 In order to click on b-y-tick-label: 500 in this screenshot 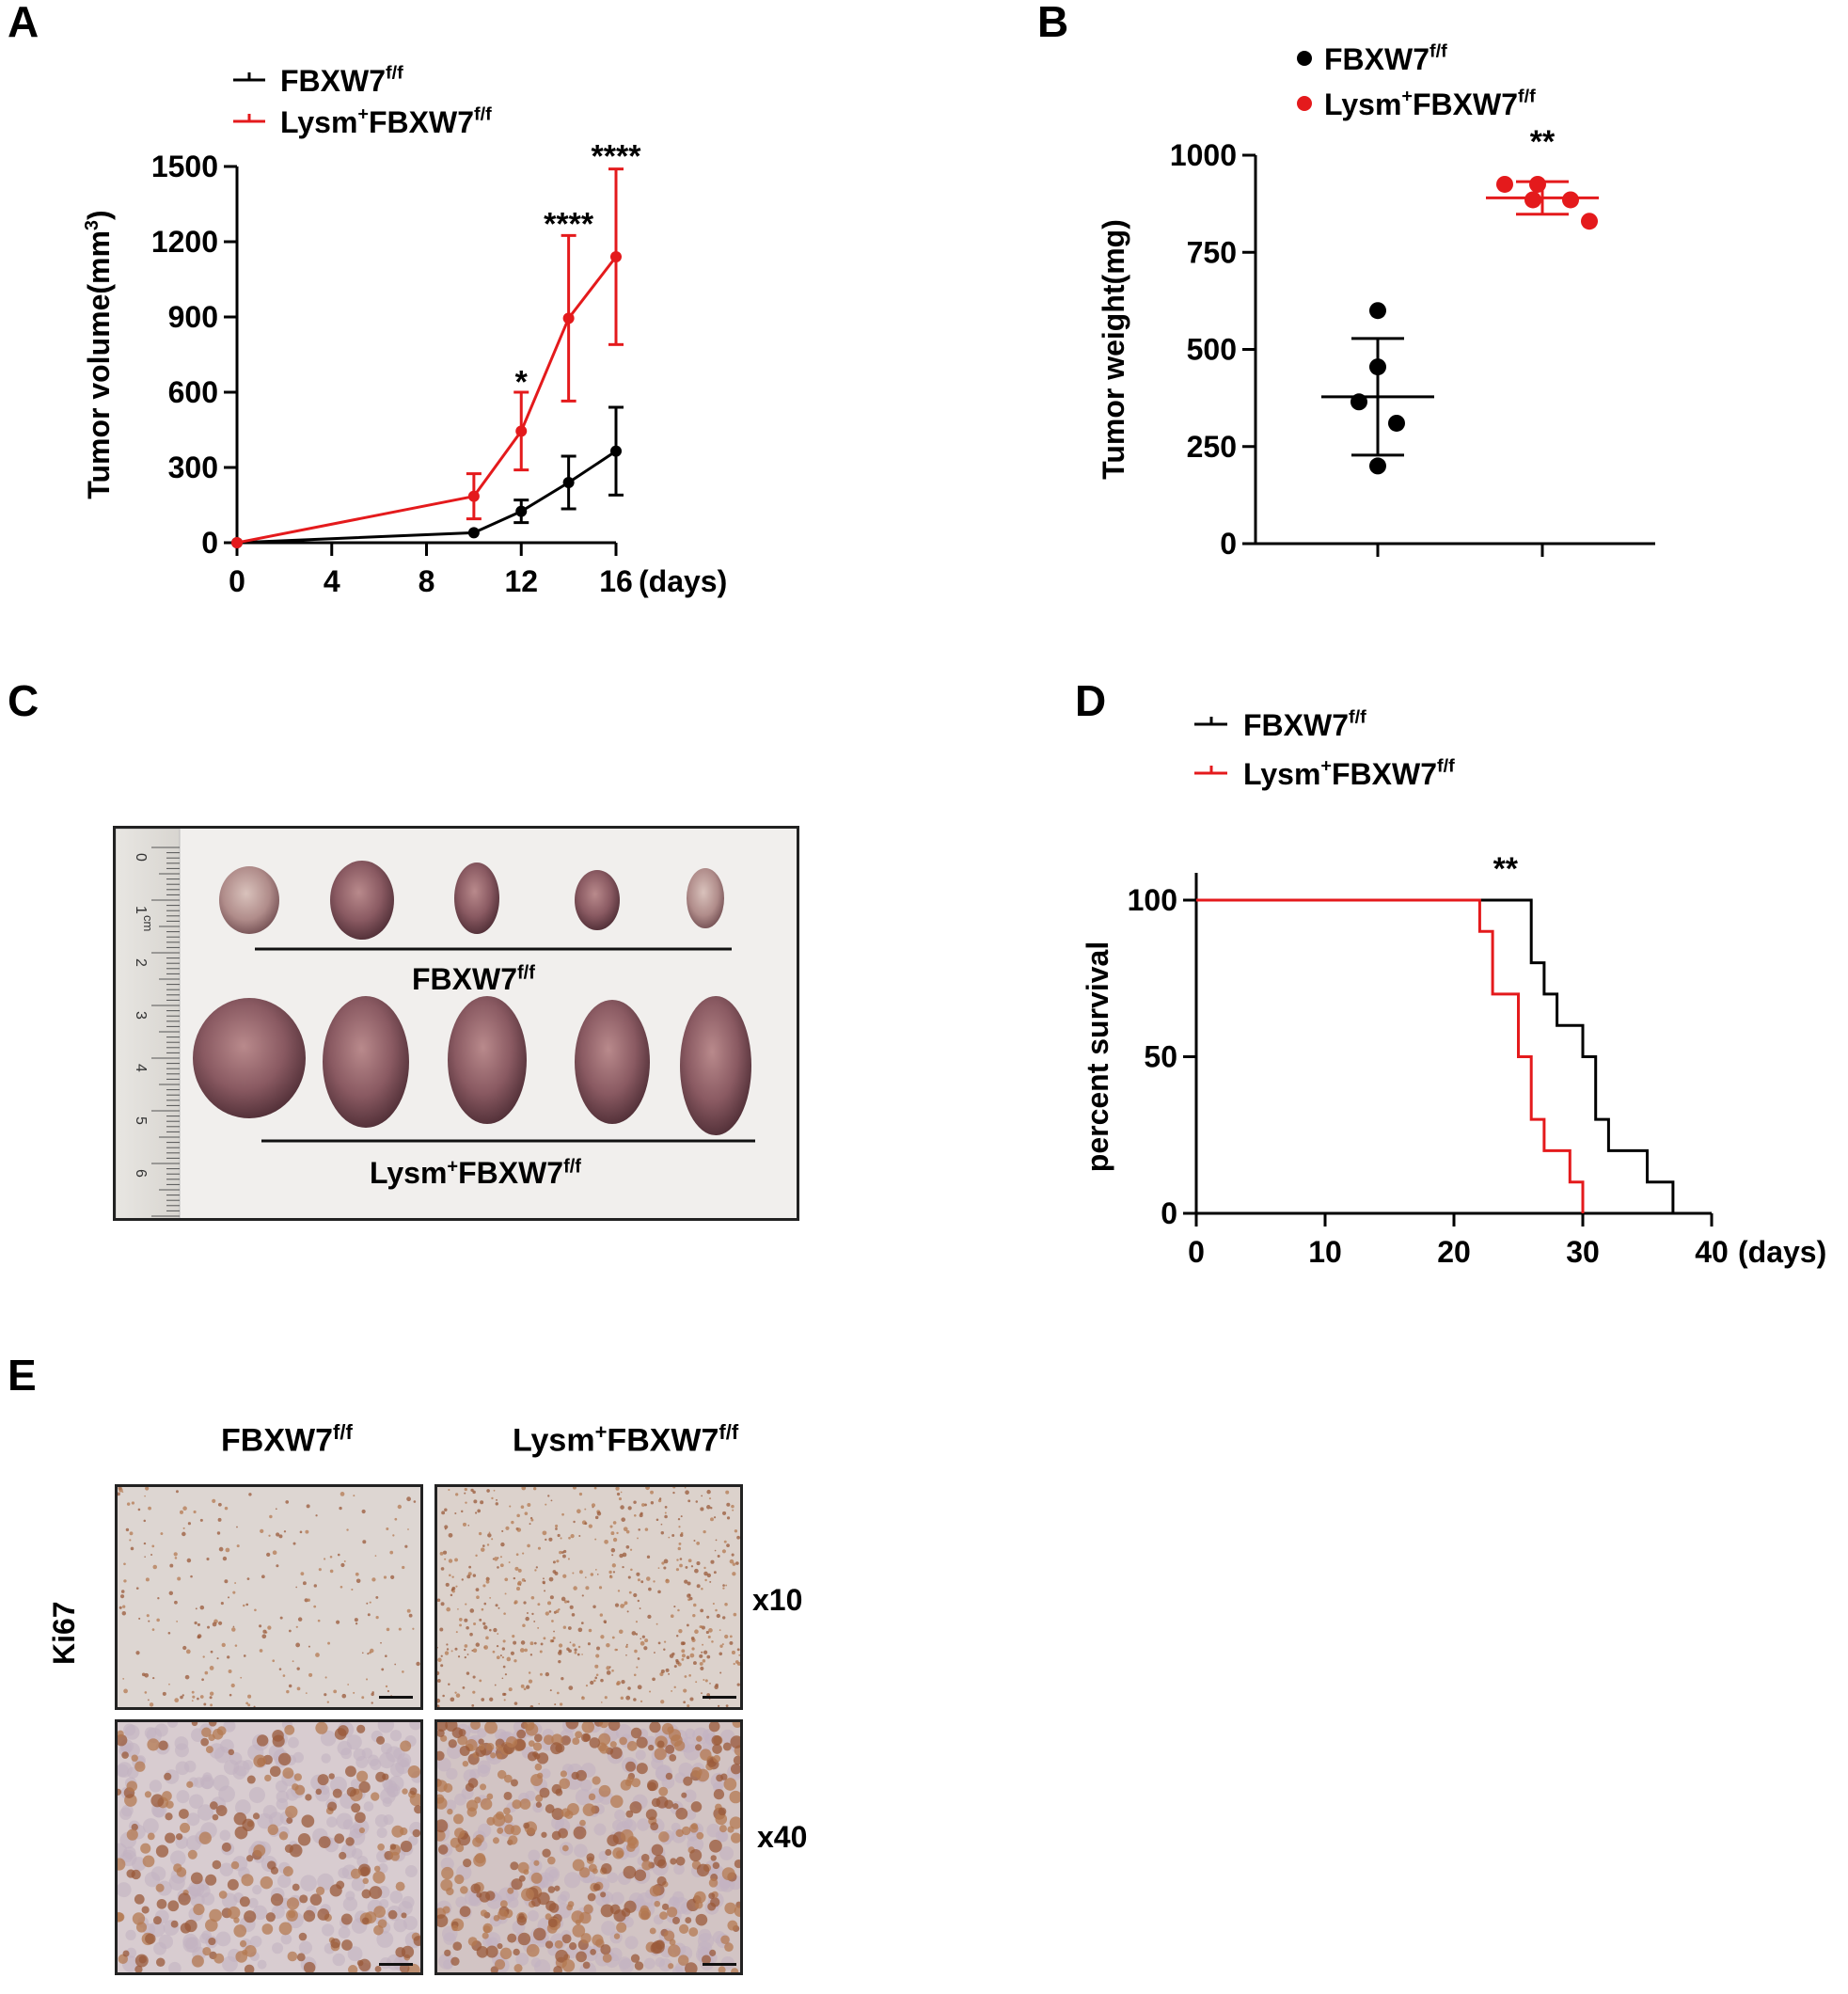, I will do `click(1212, 350)`.